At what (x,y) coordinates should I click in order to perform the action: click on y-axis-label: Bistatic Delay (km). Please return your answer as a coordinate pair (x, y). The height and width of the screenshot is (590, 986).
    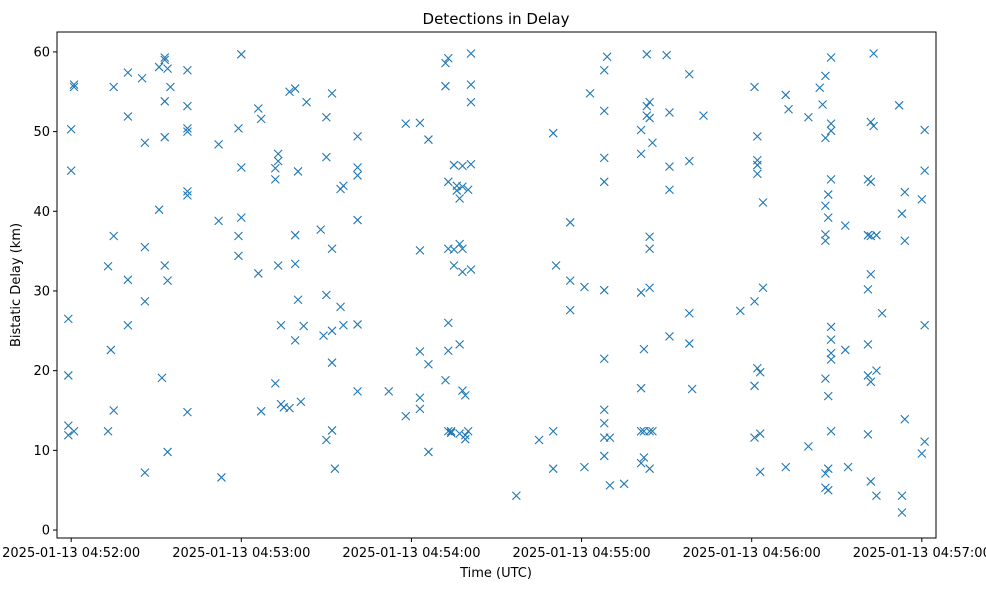
    Looking at the image, I should click on (16, 285).